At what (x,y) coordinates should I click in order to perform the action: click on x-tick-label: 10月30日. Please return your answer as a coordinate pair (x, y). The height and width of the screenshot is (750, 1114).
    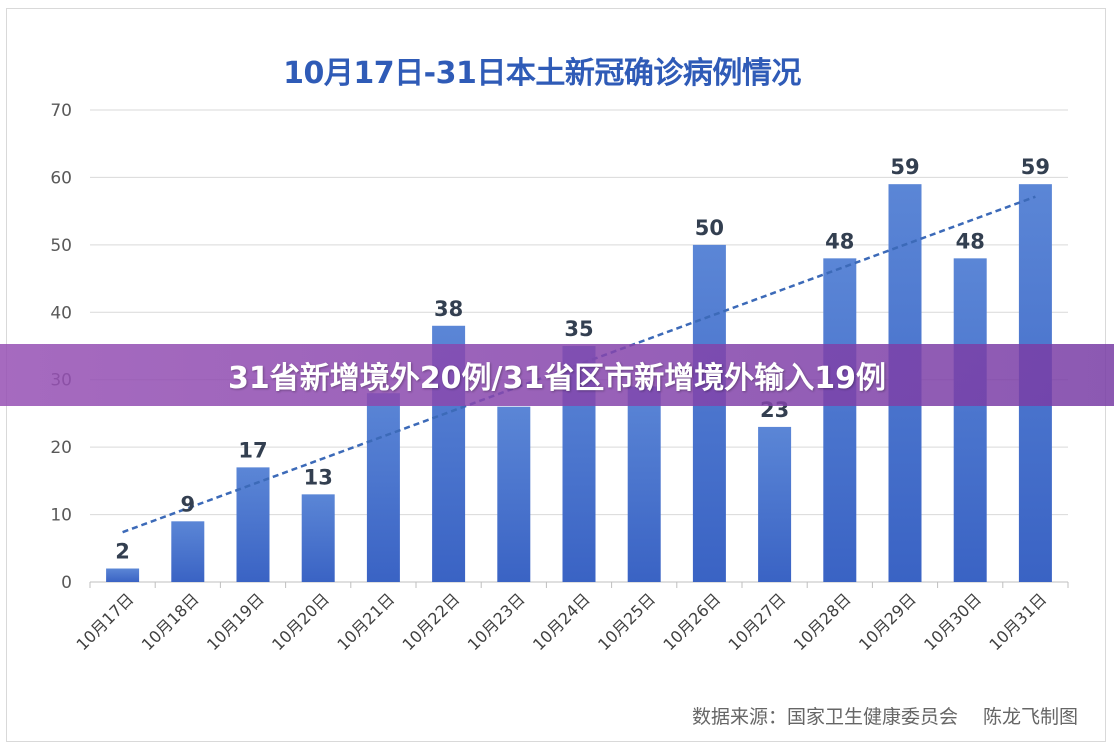
    Looking at the image, I should click on (952, 621).